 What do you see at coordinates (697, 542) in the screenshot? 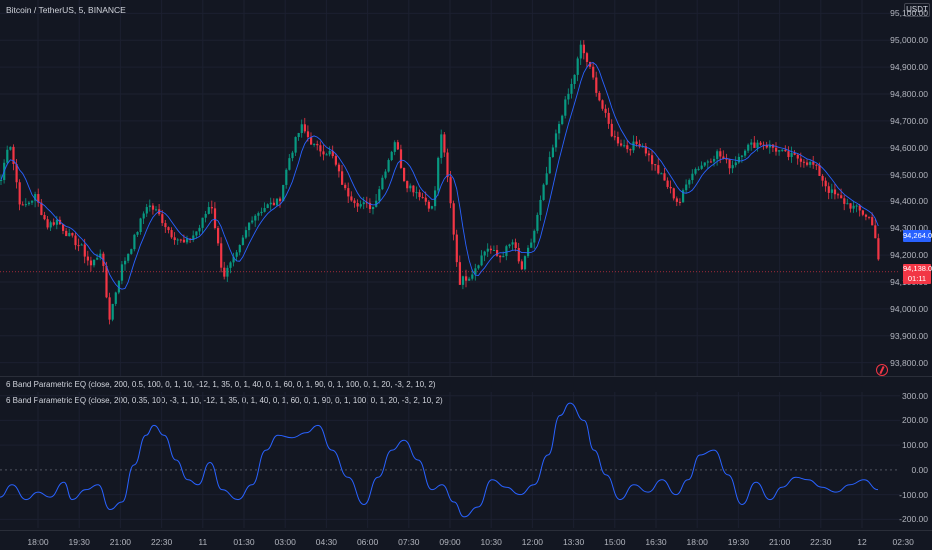
I see `time-tick-label: 18:00` at bounding box center [697, 542].